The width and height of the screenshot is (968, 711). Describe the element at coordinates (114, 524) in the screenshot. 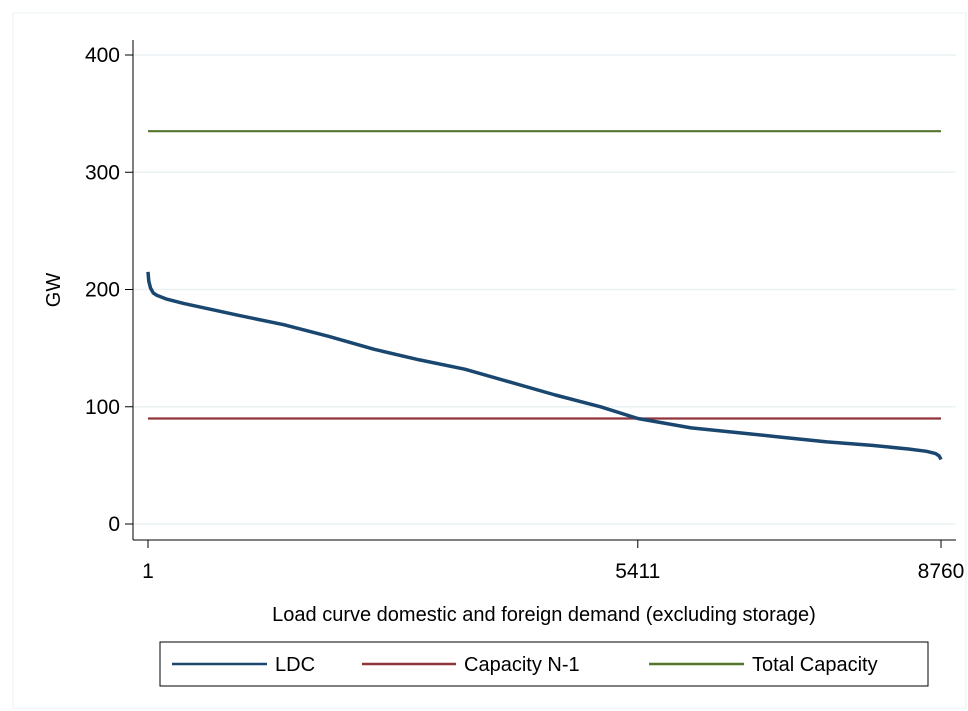

I see `y-tick-label: 0` at that location.